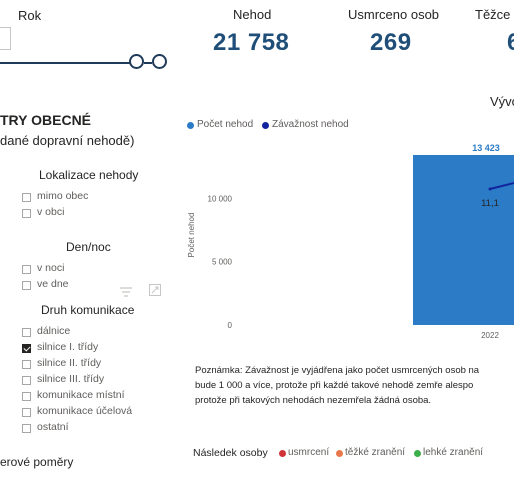 This screenshot has width=514, height=478. What do you see at coordinates (155, 289) in the screenshot?
I see `focus-mode-icon` at bounding box center [155, 289].